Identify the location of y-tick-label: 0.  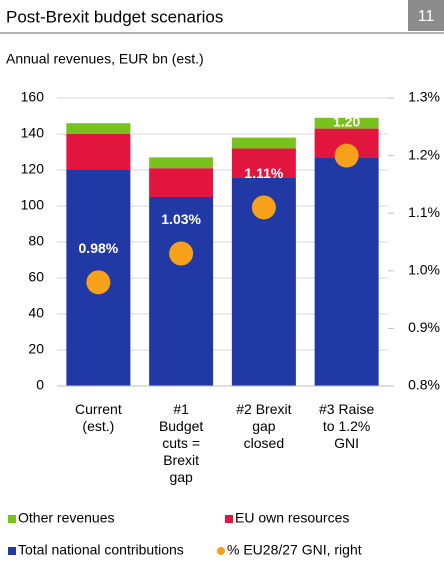
(40, 385).